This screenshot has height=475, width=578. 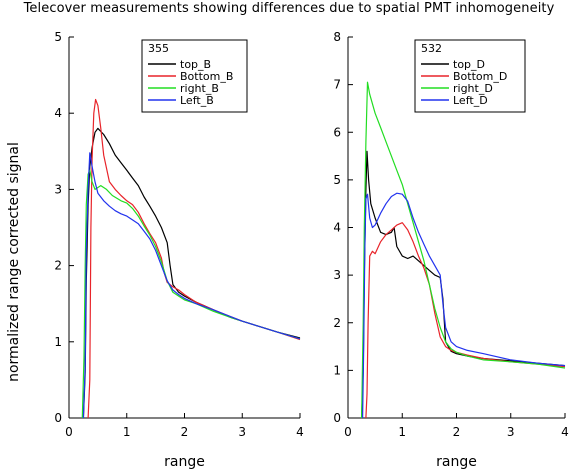 What do you see at coordinates (195, 64) in the screenshot?
I see `legend-label-top_B: top_B` at bounding box center [195, 64].